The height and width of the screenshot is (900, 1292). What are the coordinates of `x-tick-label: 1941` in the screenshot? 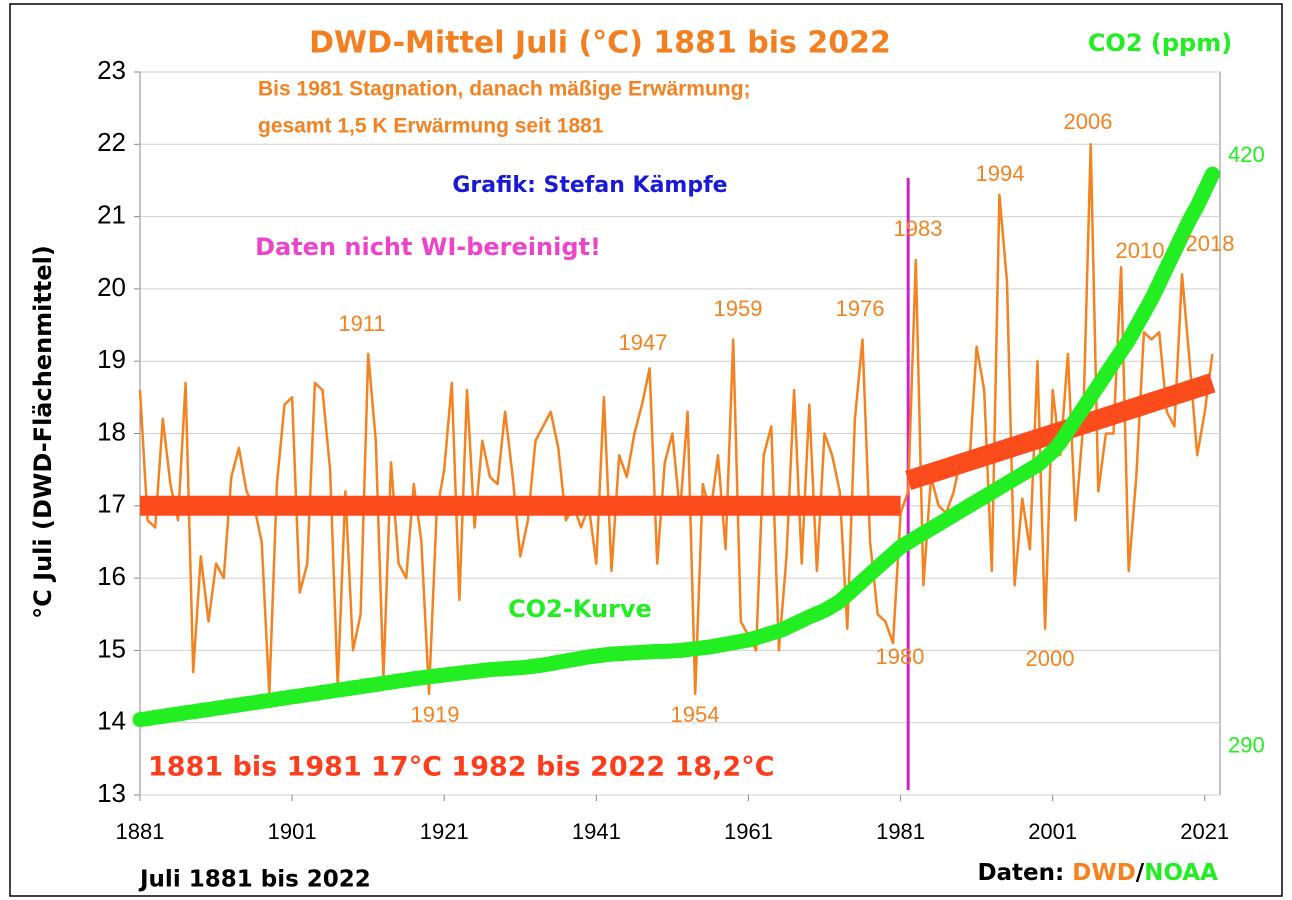 It's located at (596, 831).